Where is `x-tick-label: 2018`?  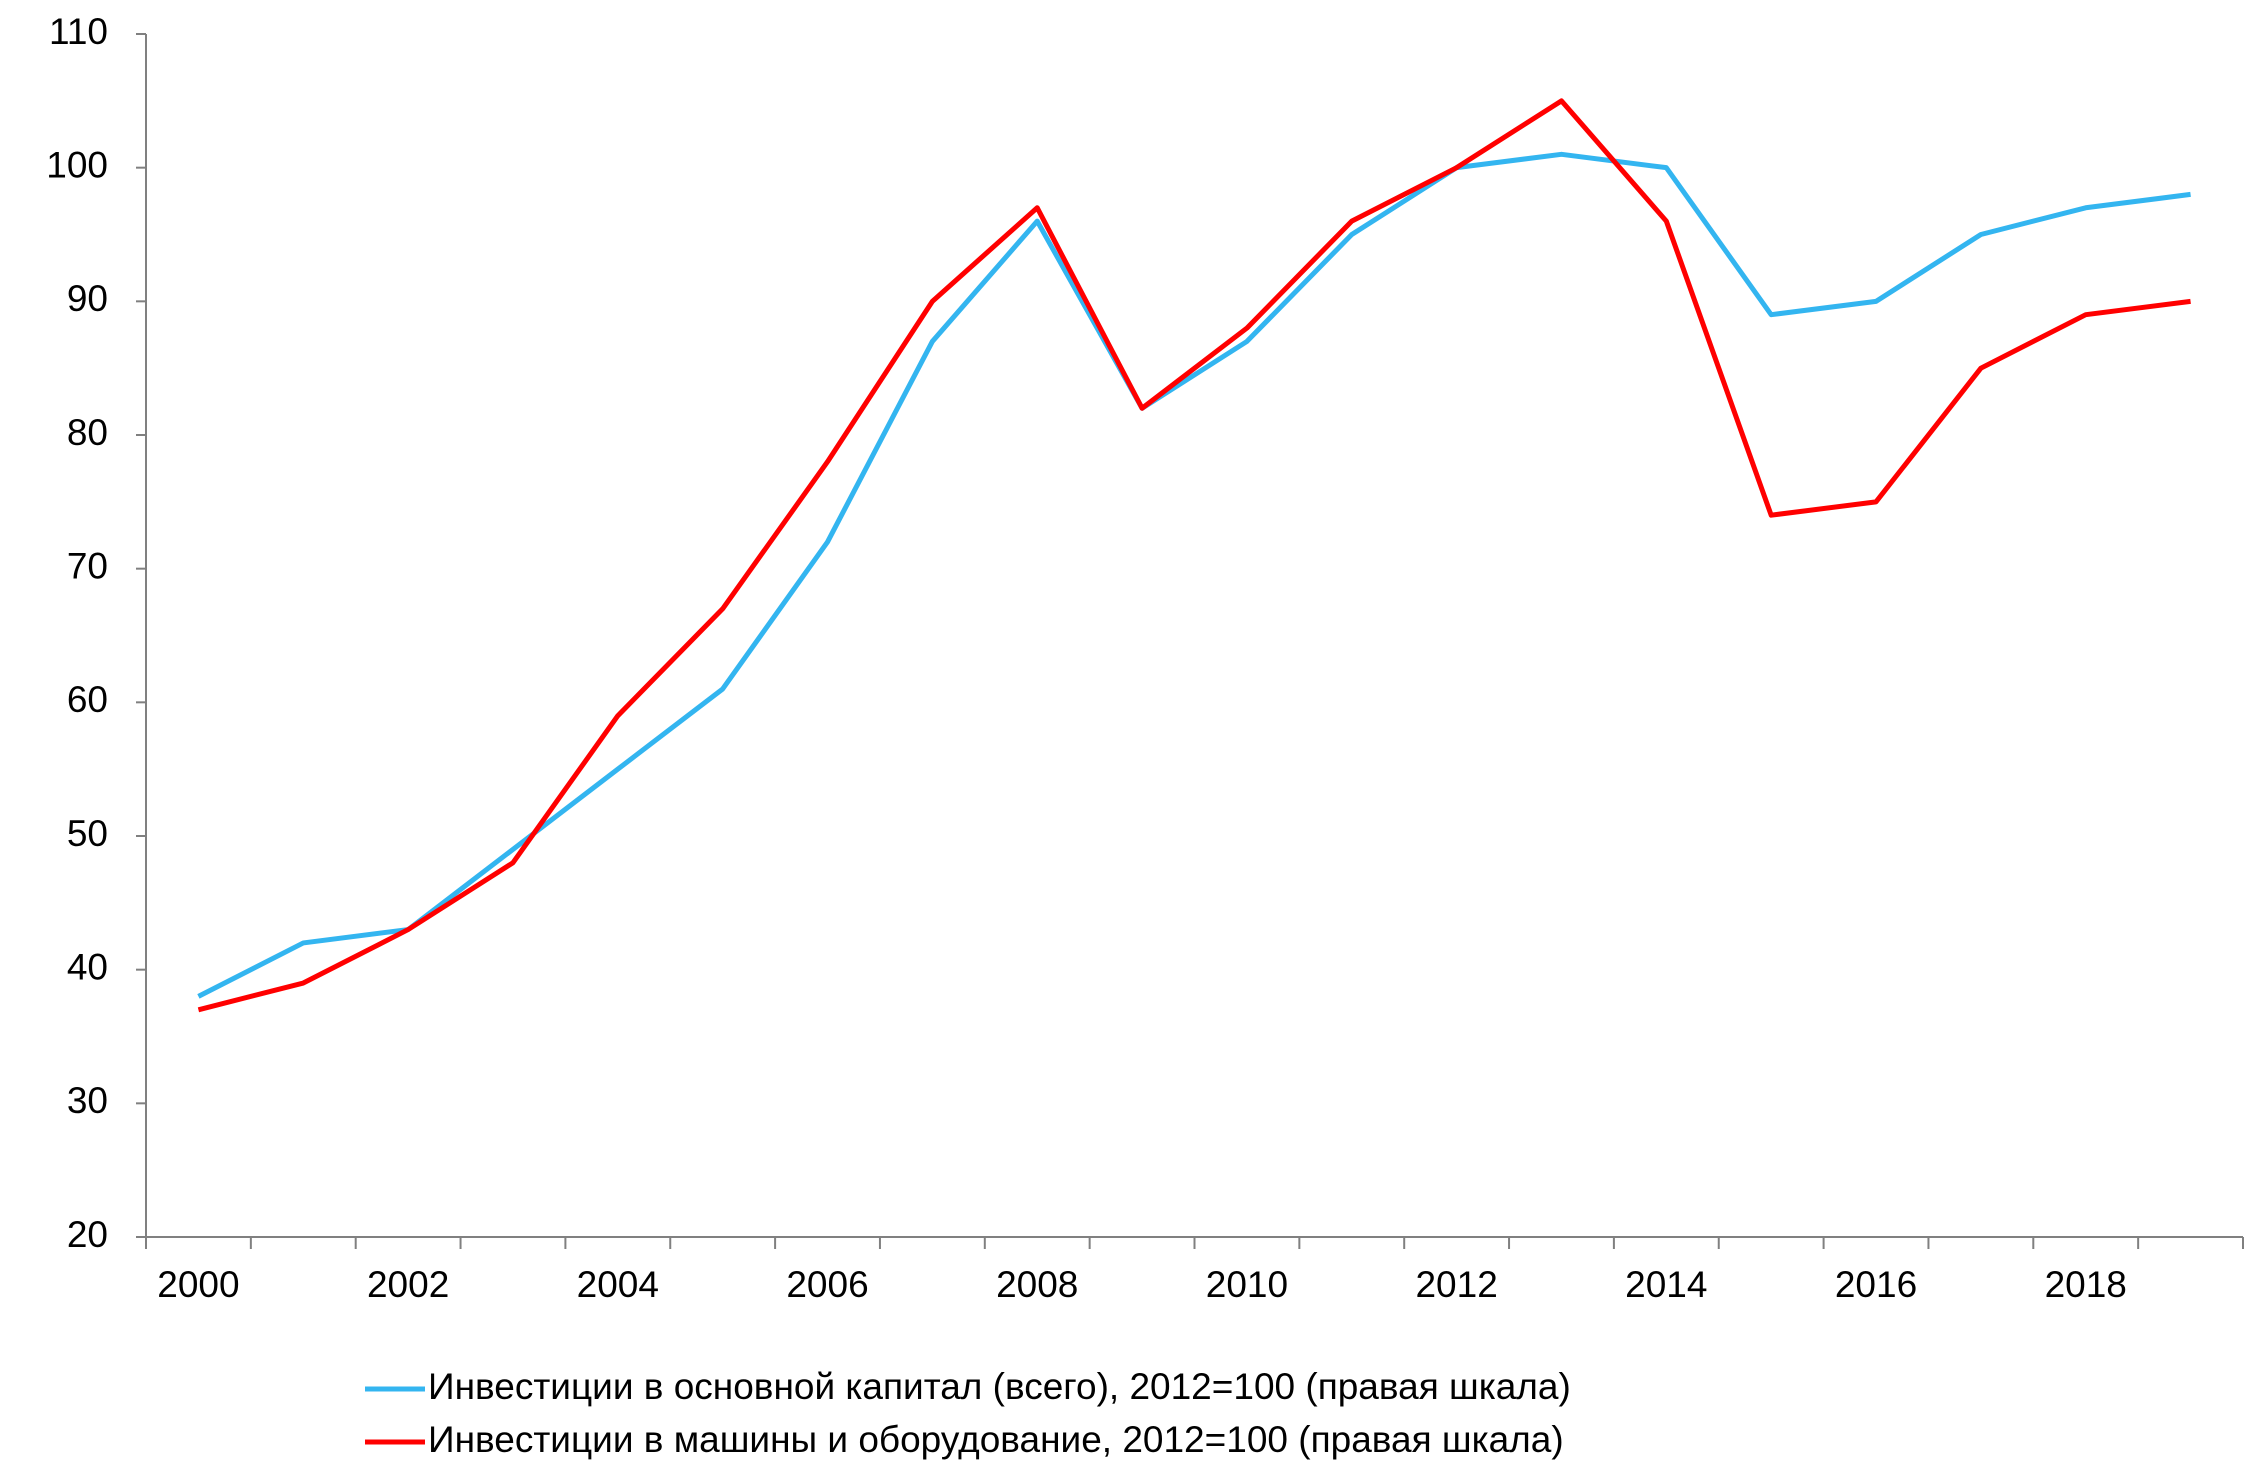
x-tick-label: 2018 is located at coordinates (2086, 1284).